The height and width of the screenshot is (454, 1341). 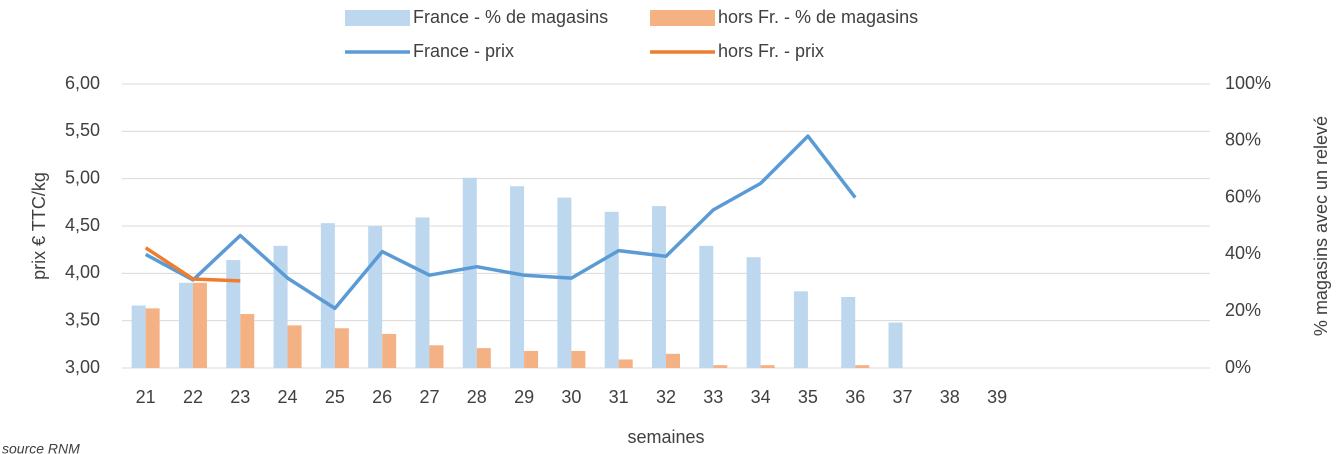 What do you see at coordinates (192, 264) in the screenshot?
I see `line` at bounding box center [192, 264].